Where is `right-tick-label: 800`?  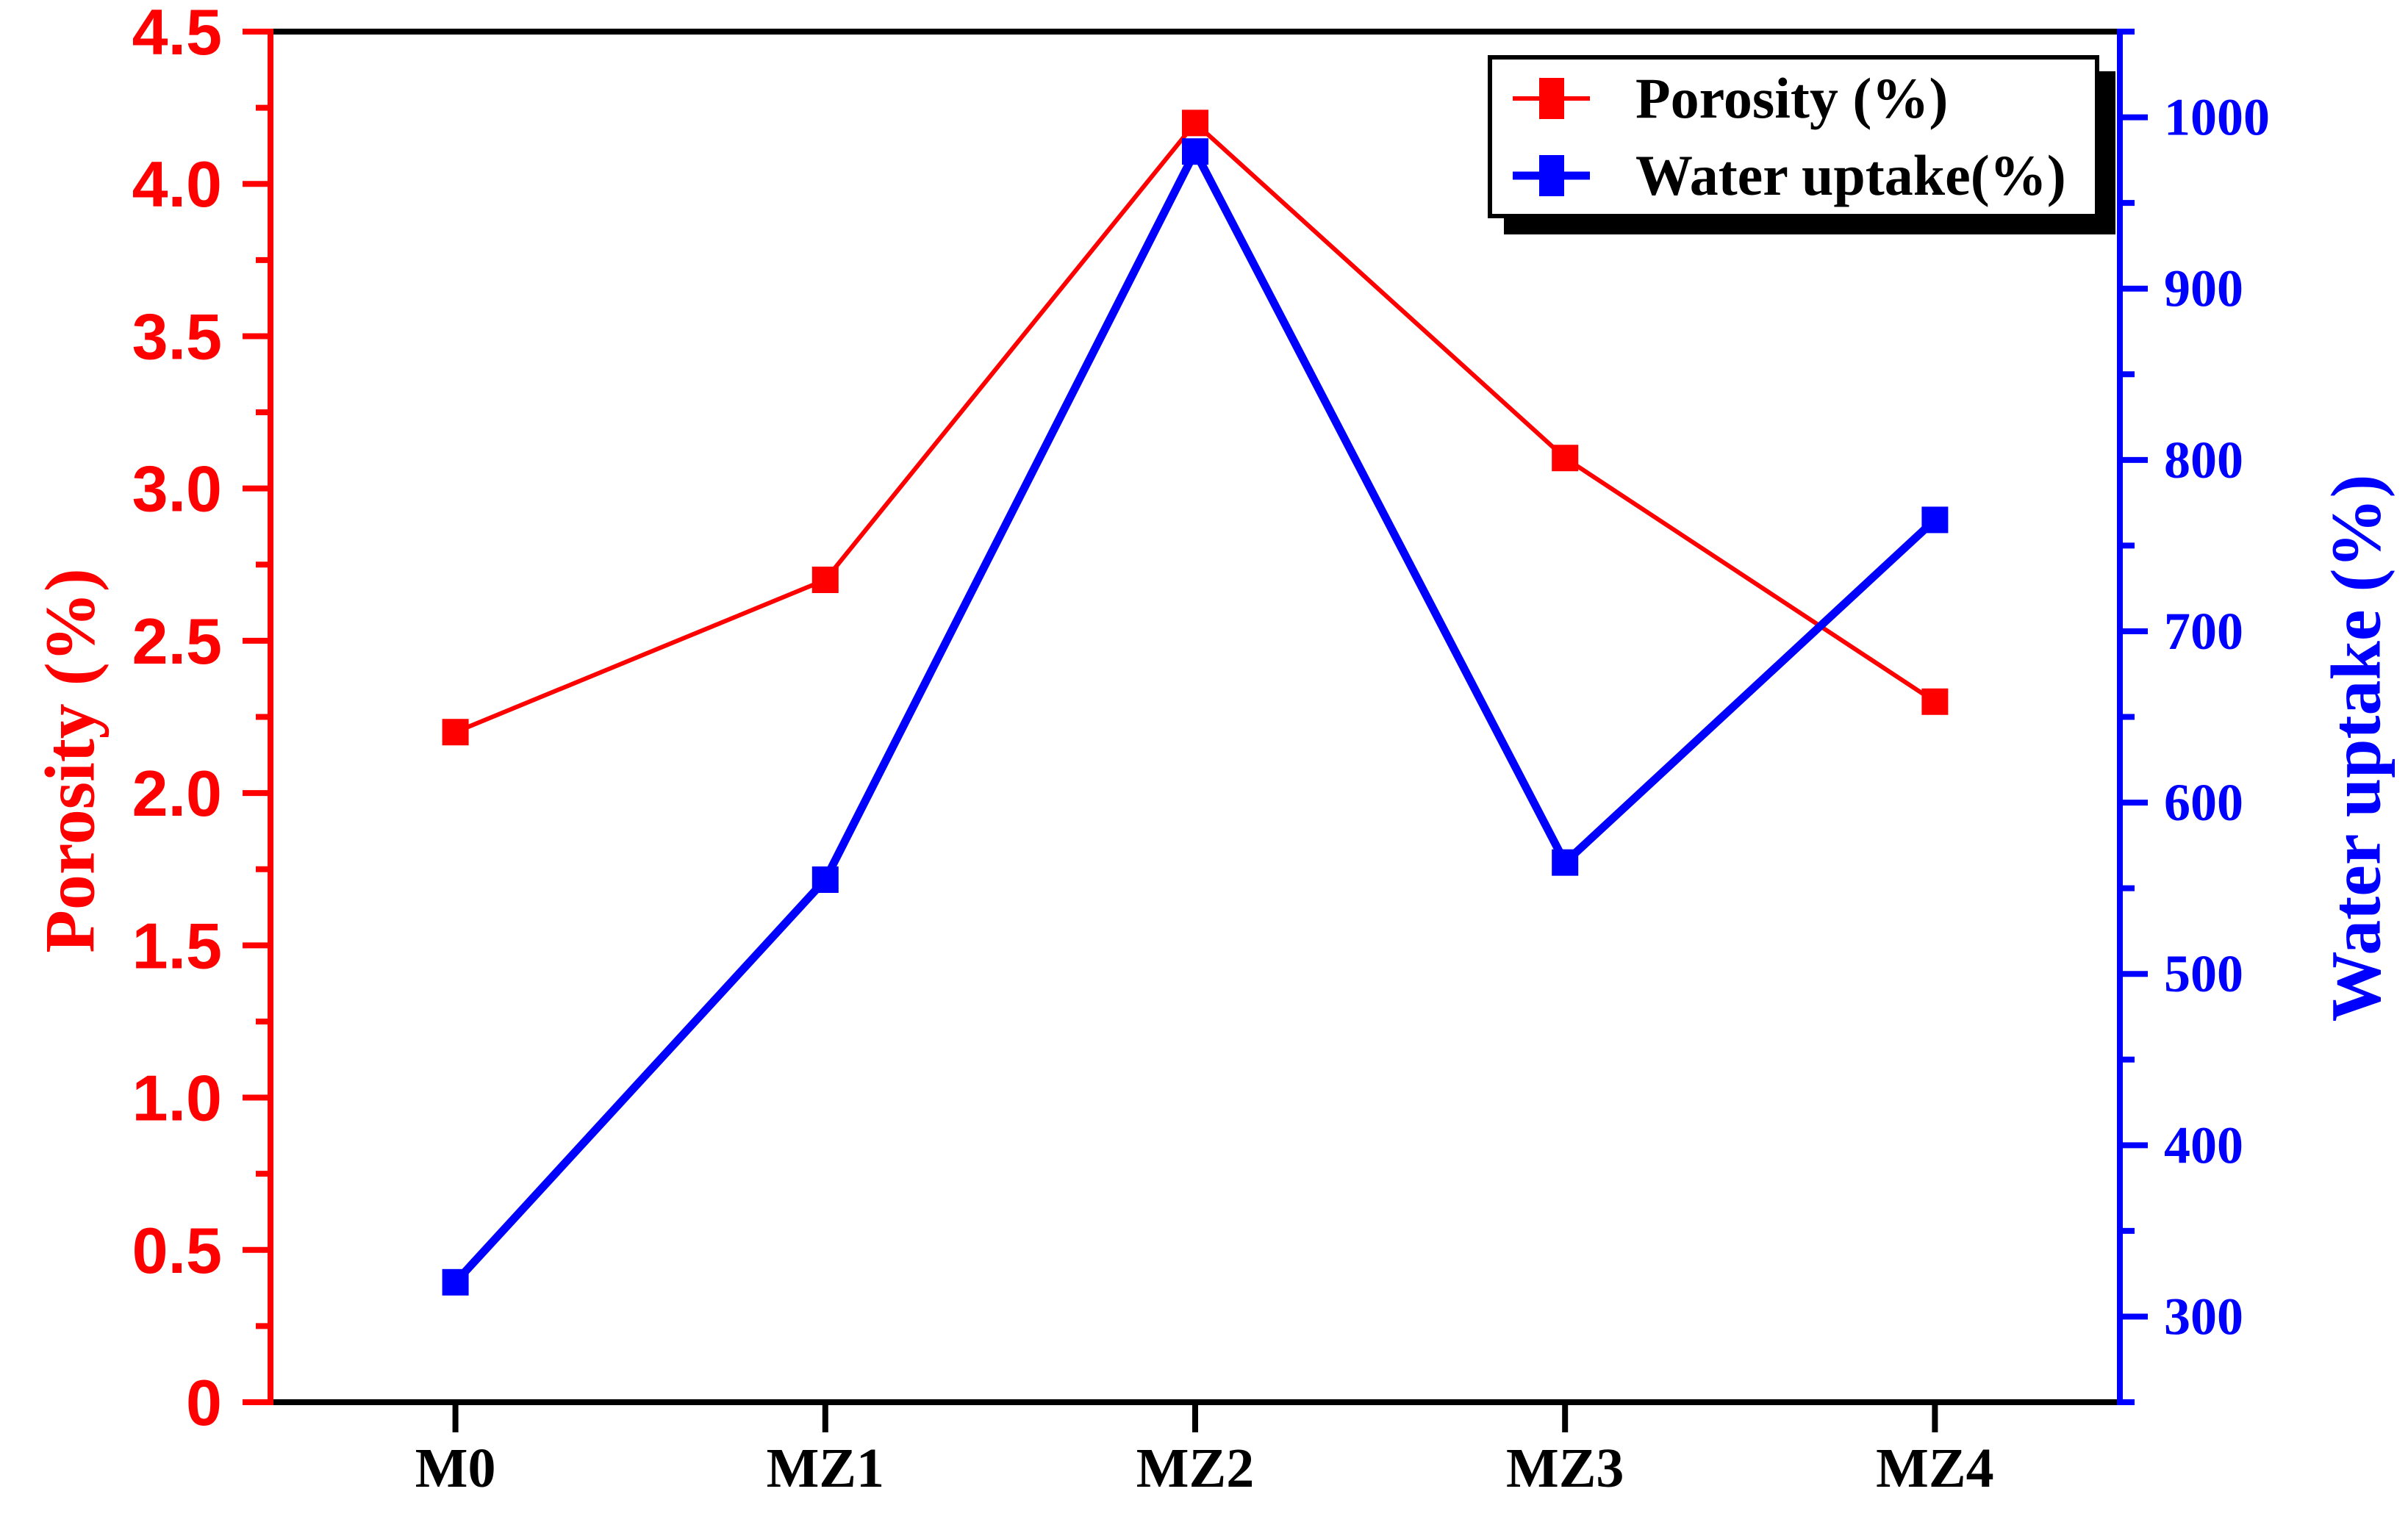
right-tick-label: 800 is located at coordinates (2204, 460).